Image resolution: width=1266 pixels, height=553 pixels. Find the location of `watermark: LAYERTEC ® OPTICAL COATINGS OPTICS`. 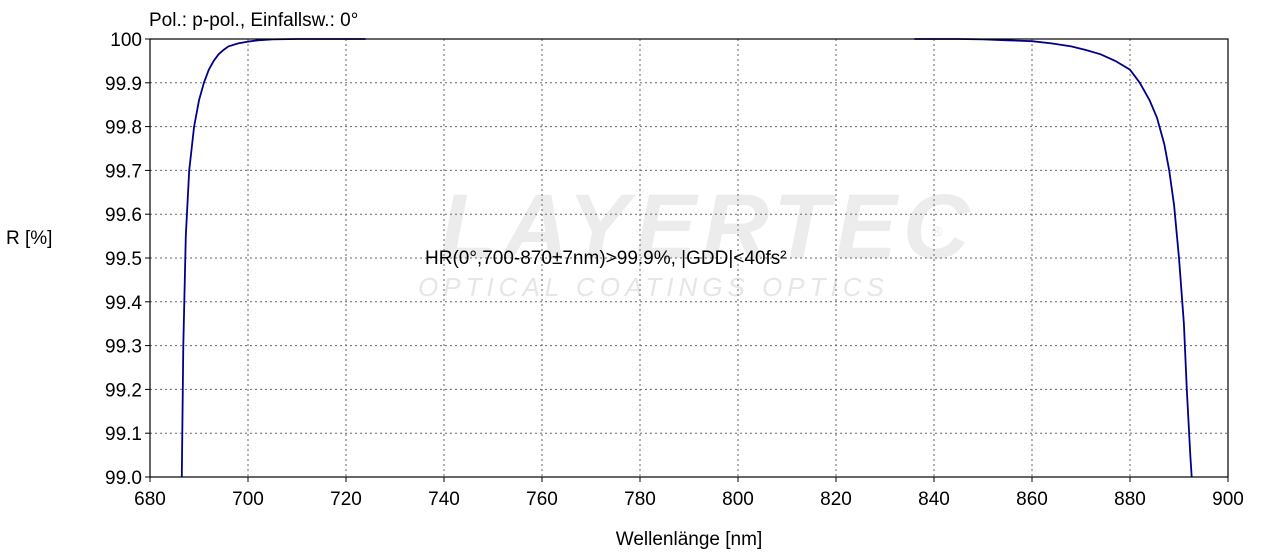

watermark: LAYERTEC ® OPTICAL COATINGS OPTICS is located at coordinates (696, 239).